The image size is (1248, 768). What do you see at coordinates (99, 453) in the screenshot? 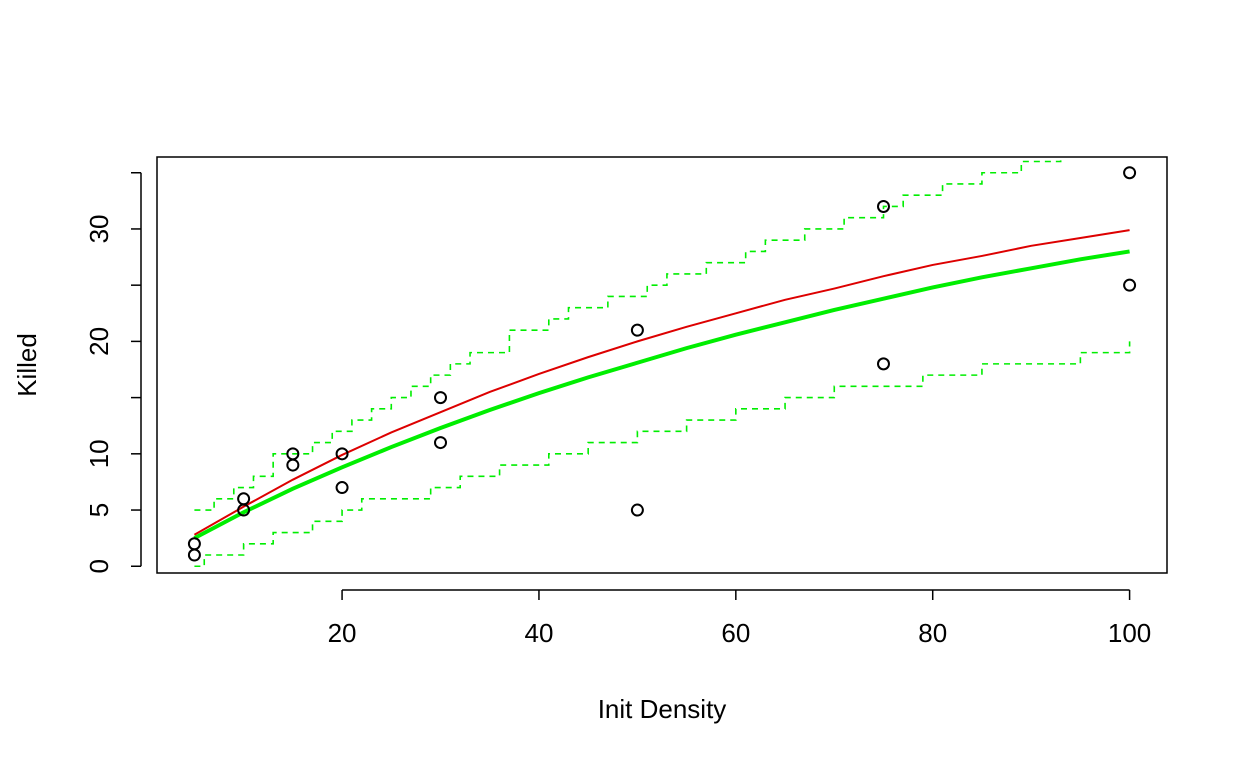
I see `y-tick-label: 10` at bounding box center [99, 453].